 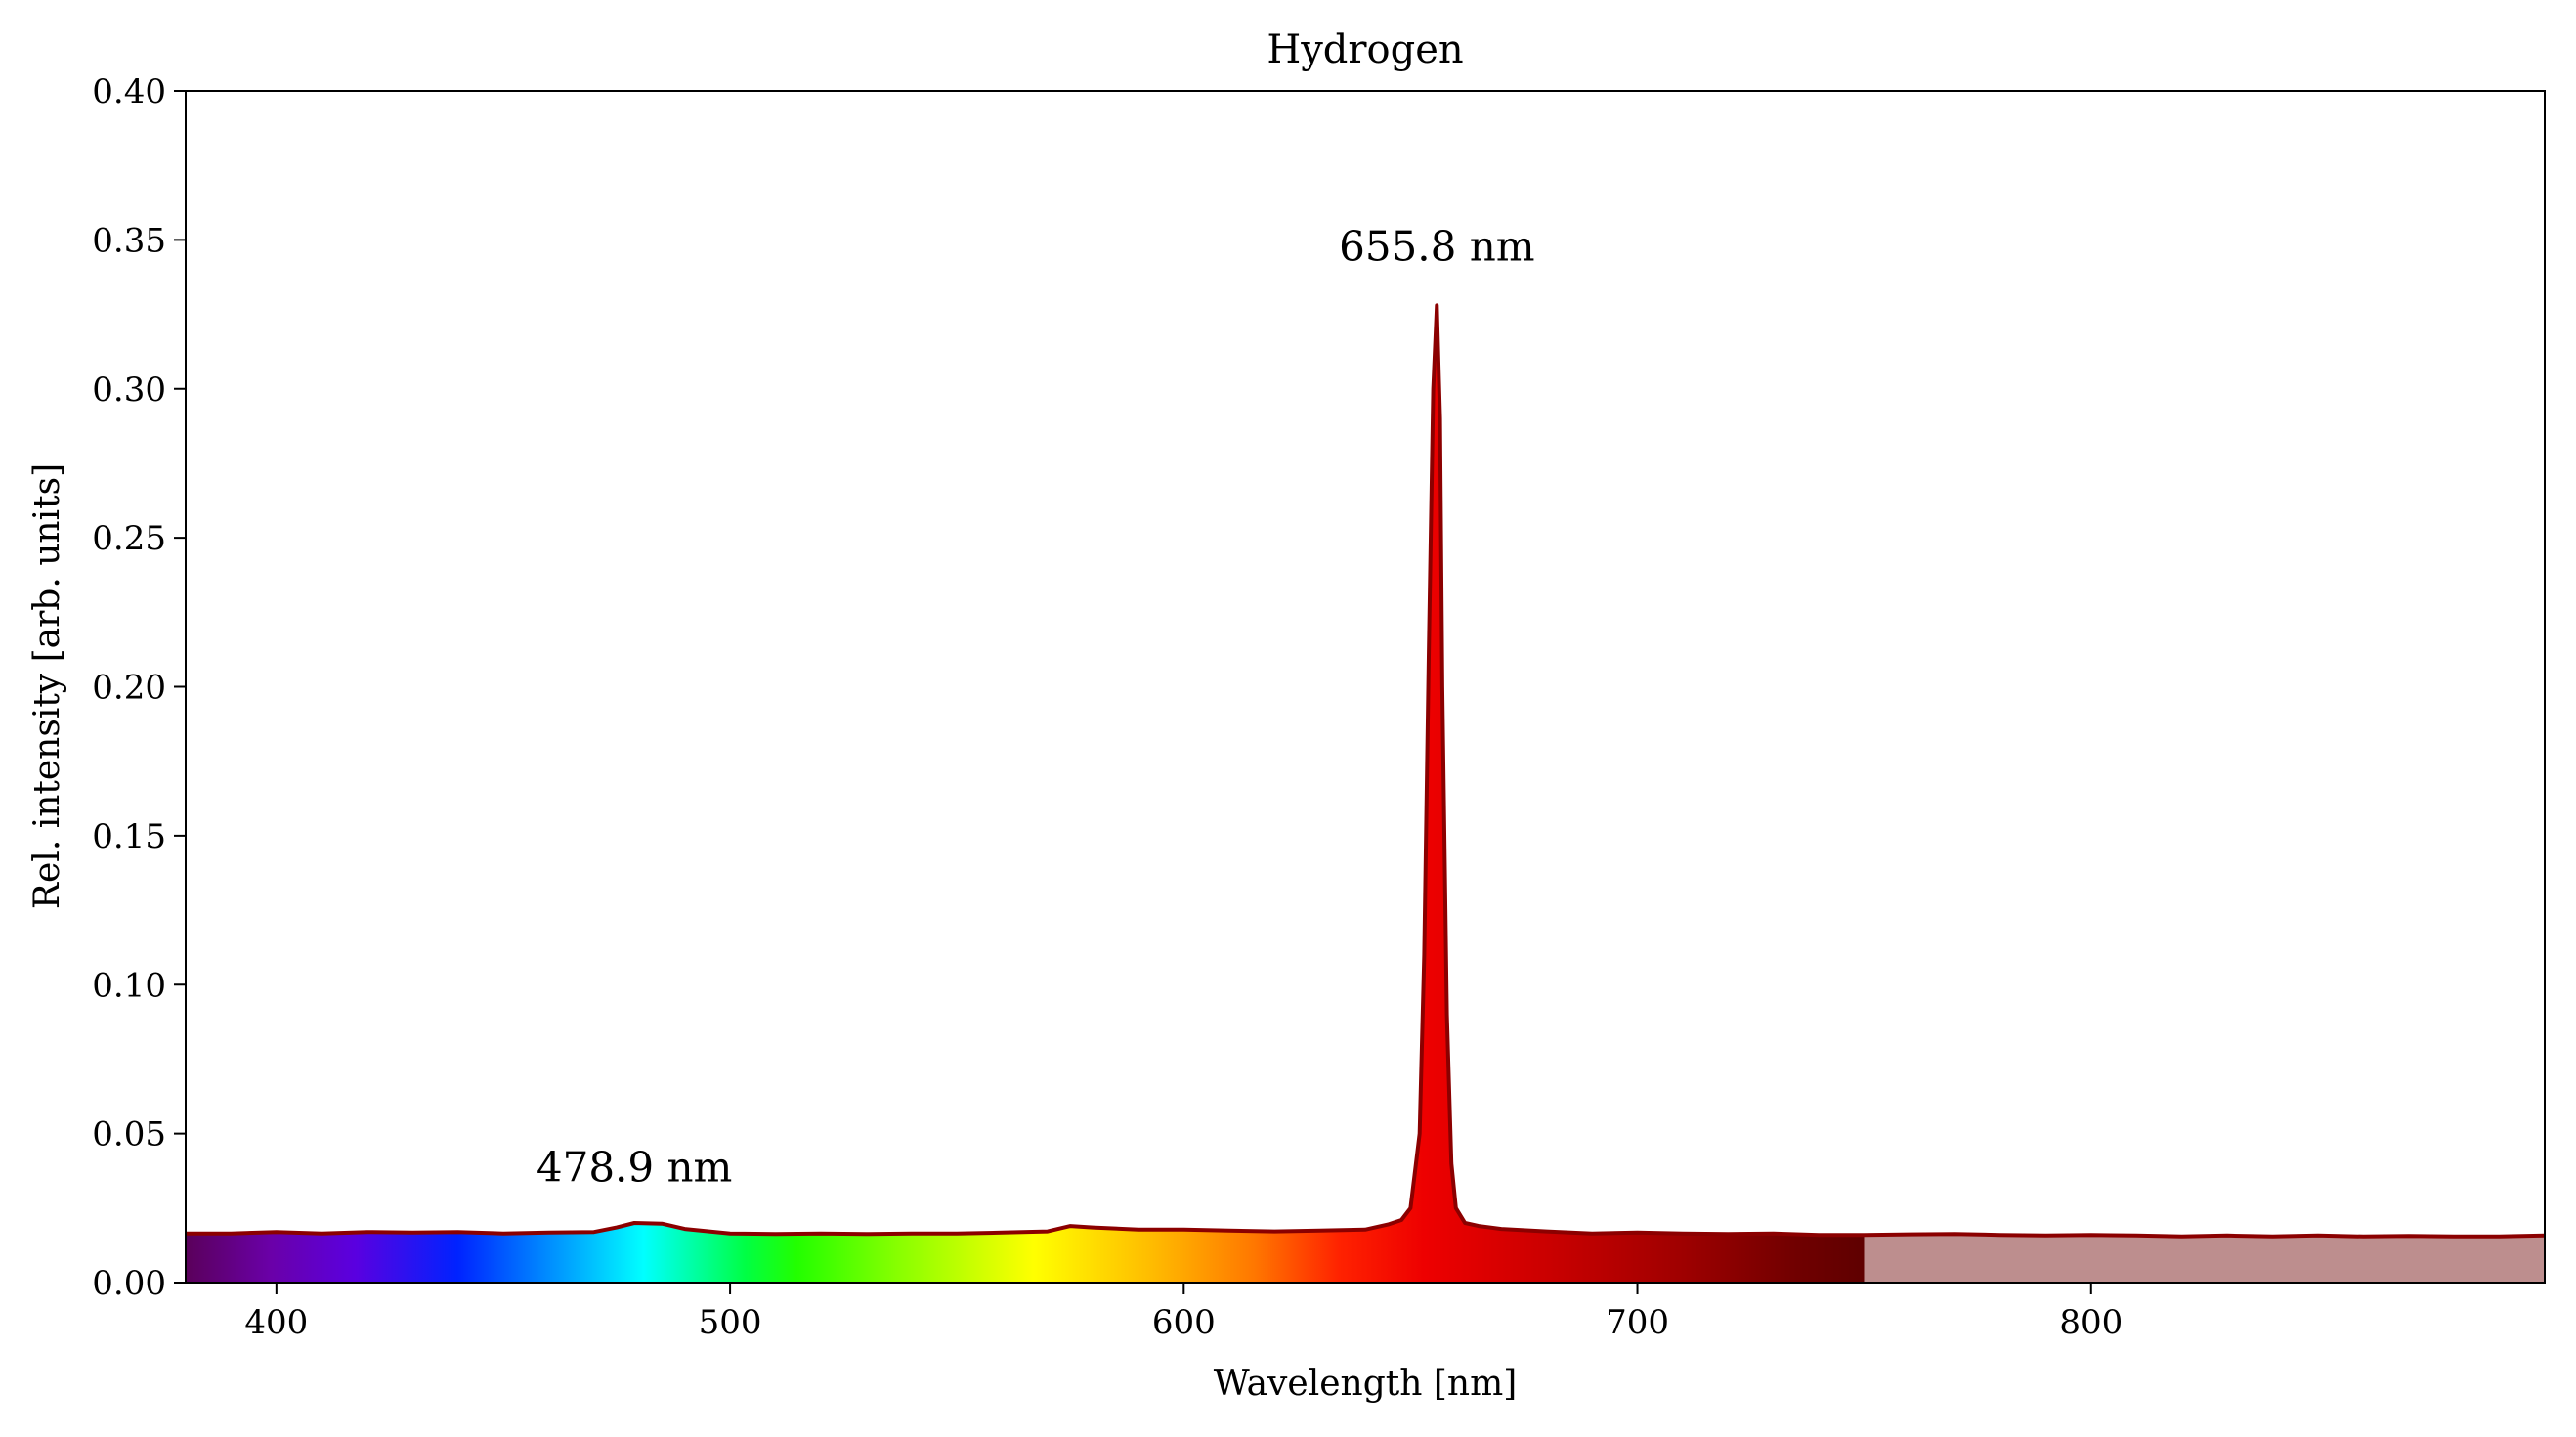 I want to click on x-tick-label: 500, so click(x=731, y=1322).